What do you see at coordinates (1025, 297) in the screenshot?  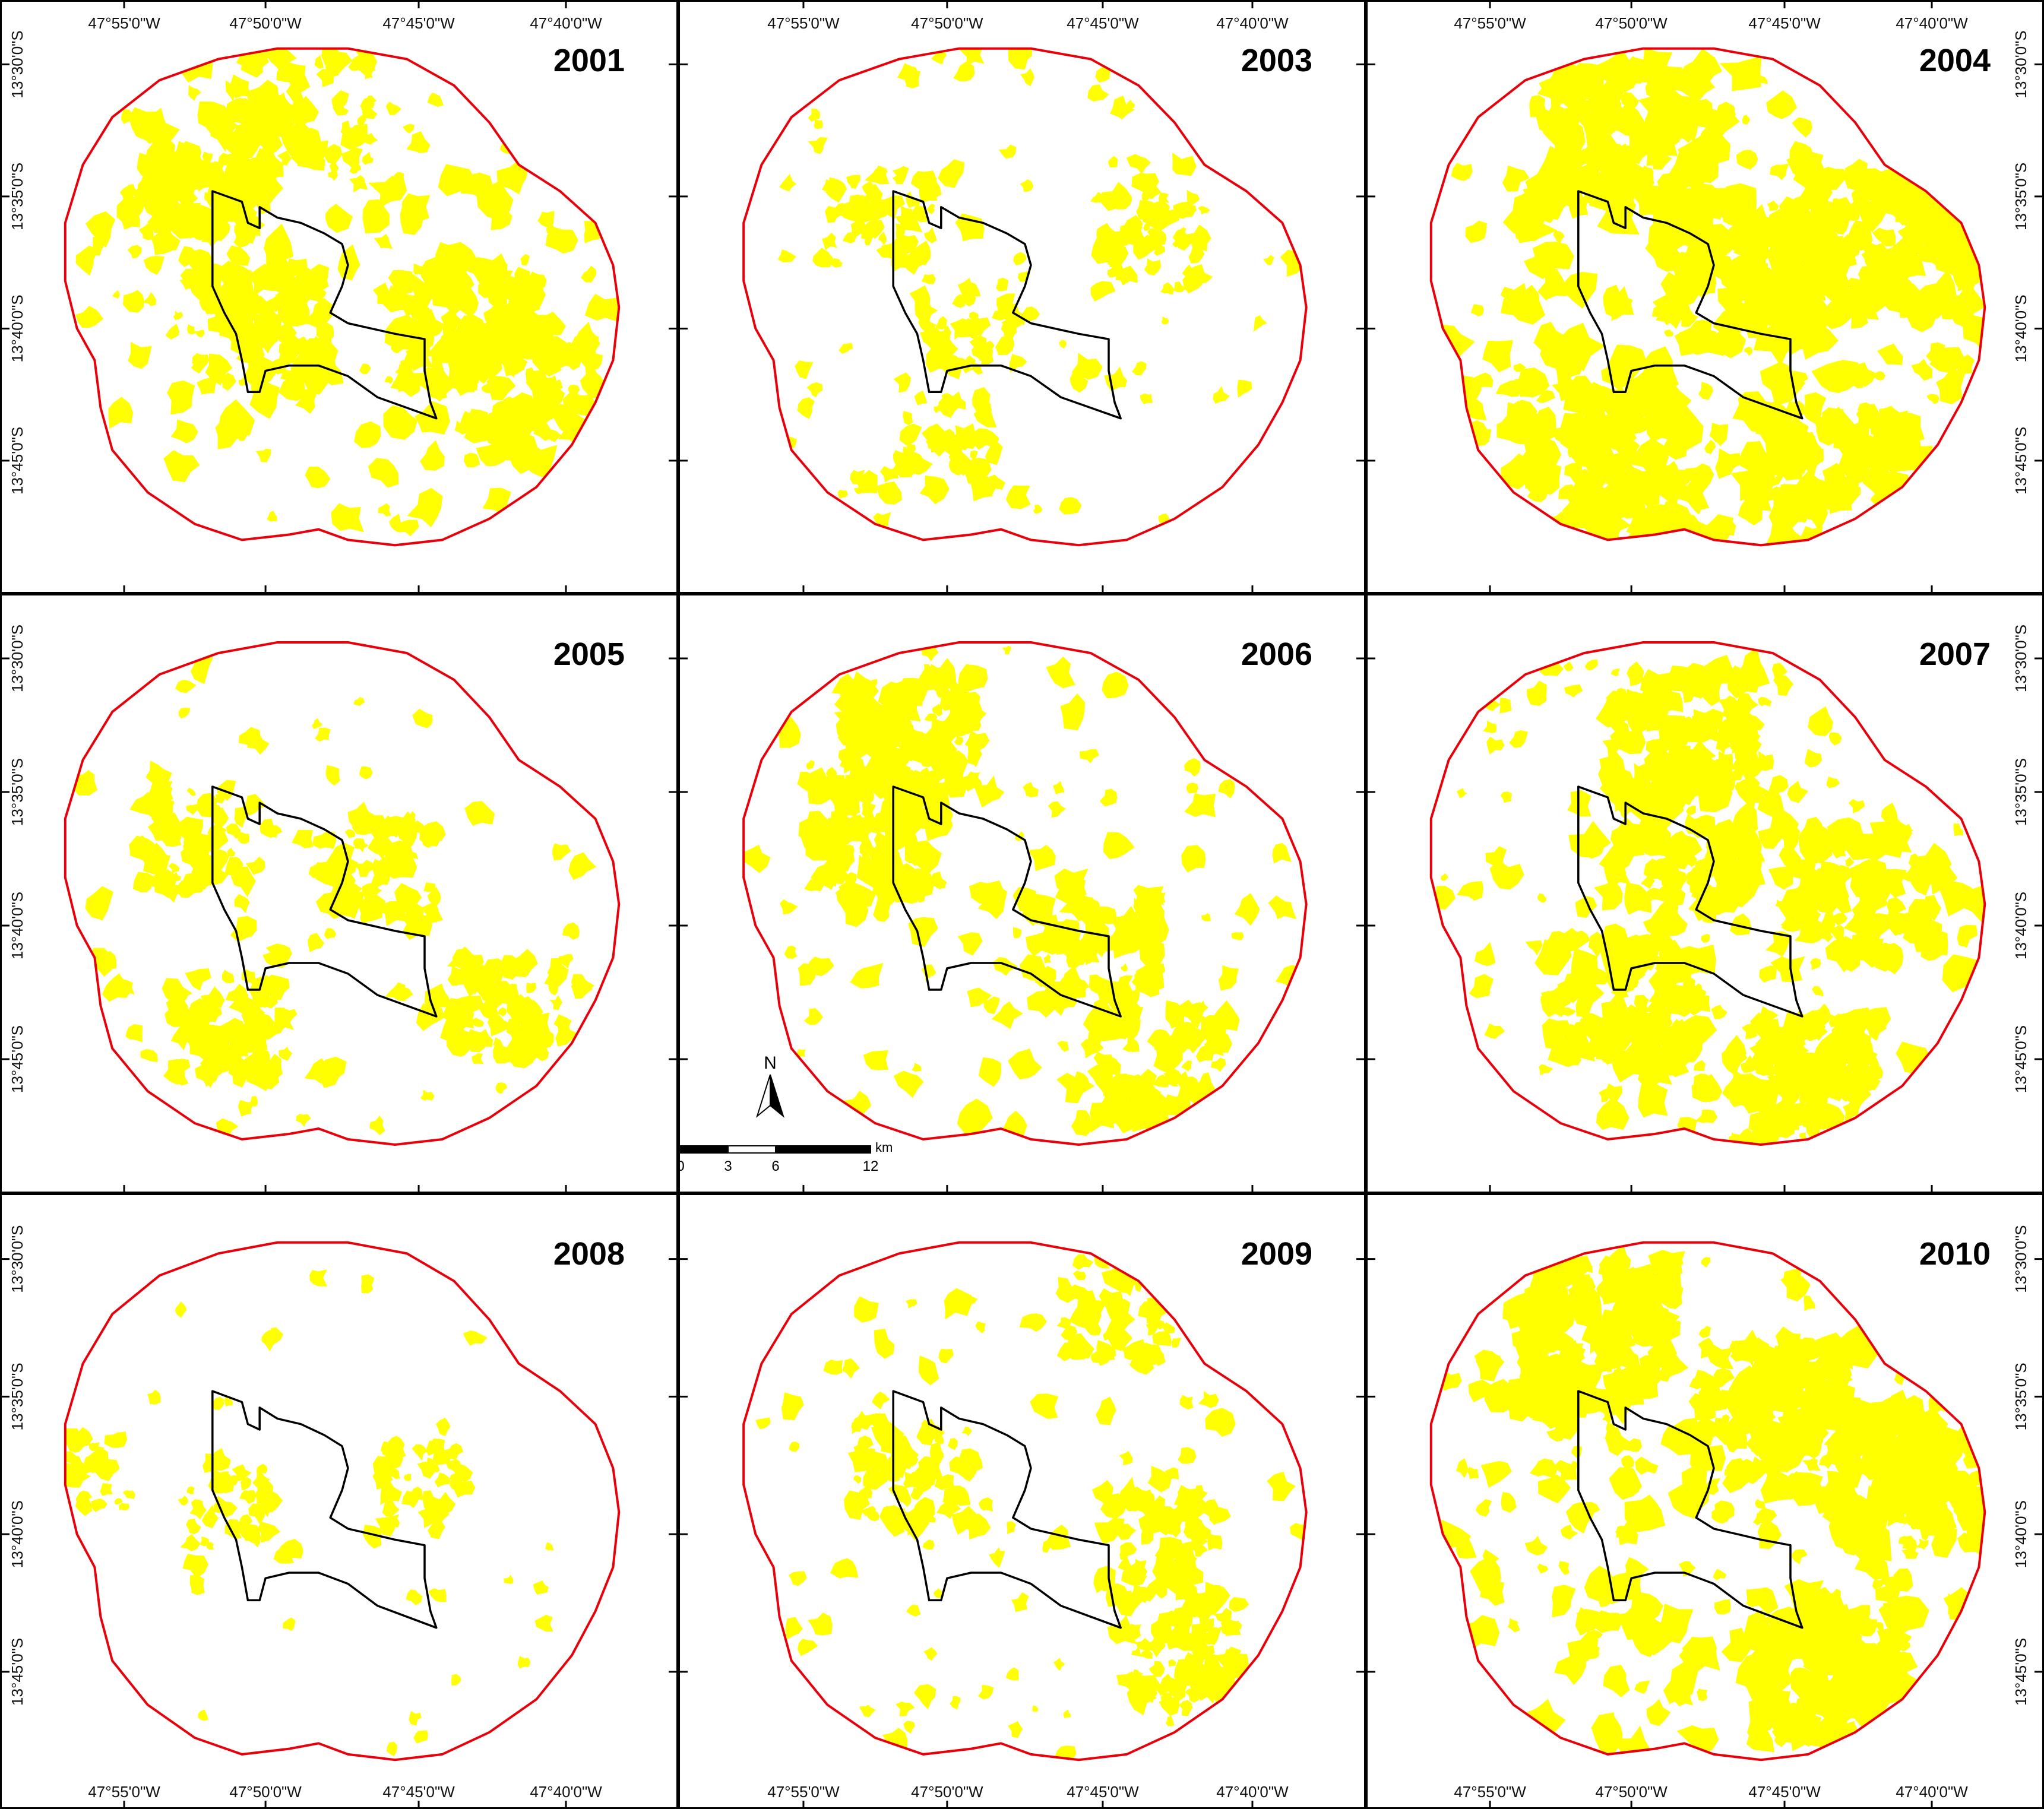 I see `buffer-zone-boundary` at bounding box center [1025, 297].